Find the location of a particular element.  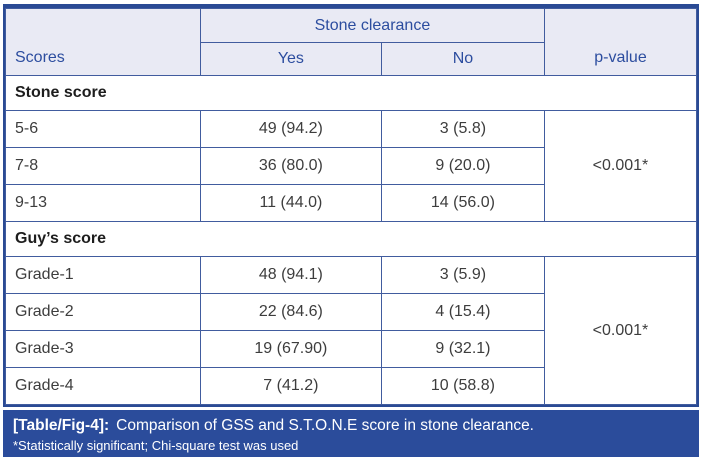

table-header: Scores Stone clearance p-value Yes No is located at coordinates (351, 42).